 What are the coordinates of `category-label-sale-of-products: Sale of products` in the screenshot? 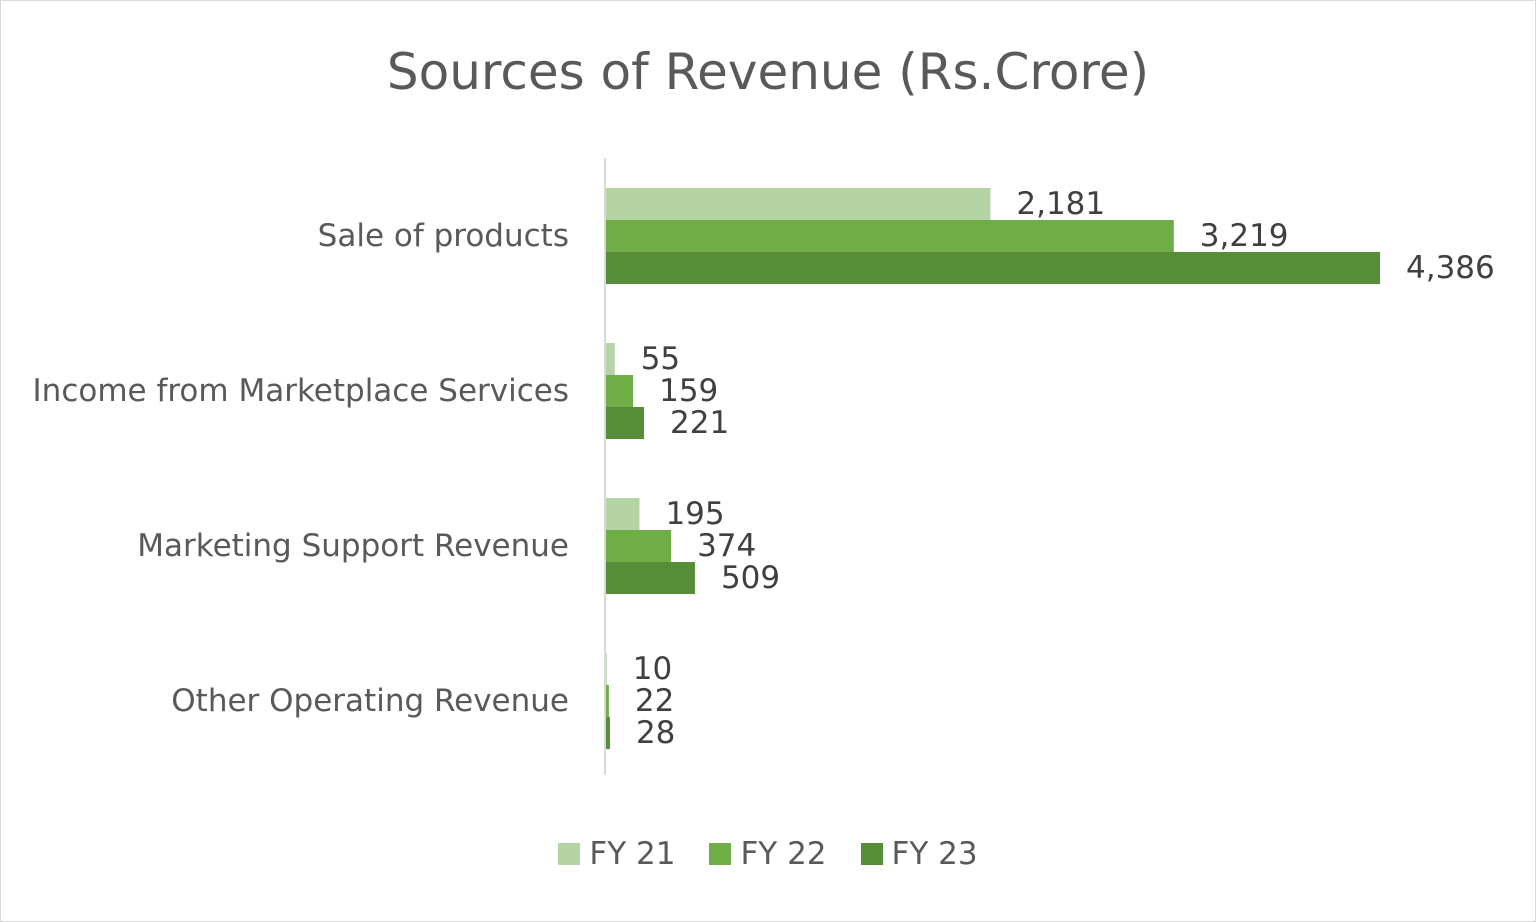 It's located at (443, 236).